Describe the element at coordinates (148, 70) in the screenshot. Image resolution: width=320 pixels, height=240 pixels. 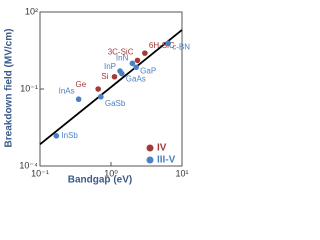
I see `point-label: GaP` at that location.